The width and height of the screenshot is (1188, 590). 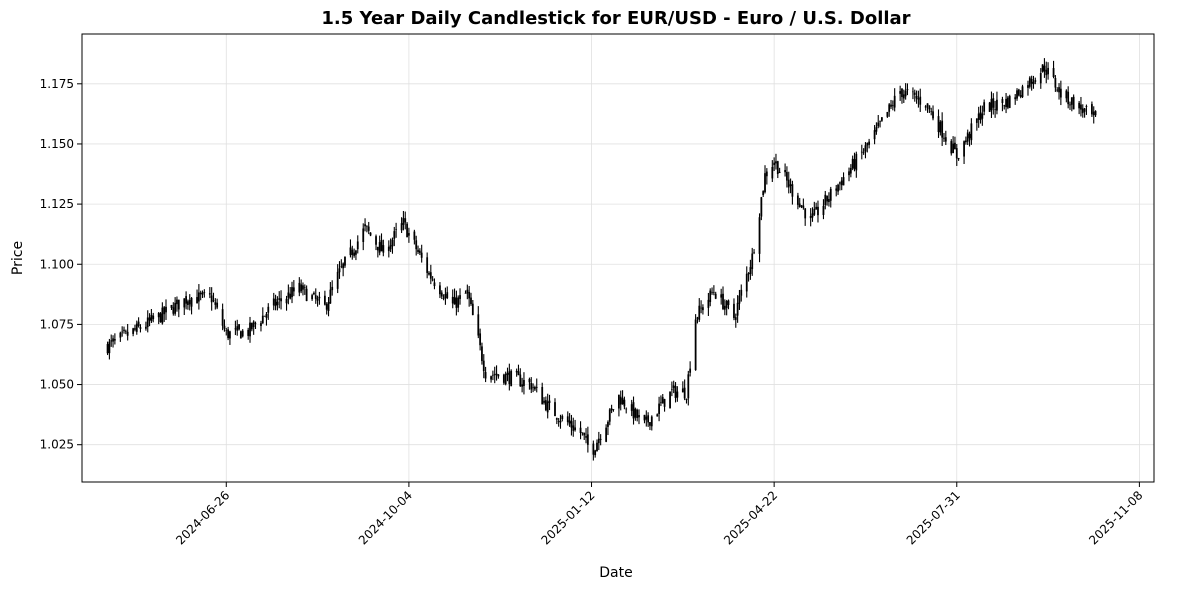 What do you see at coordinates (202, 517) in the screenshot?
I see `x-tick-label: 2024-06-26` at bounding box center [202, 517].